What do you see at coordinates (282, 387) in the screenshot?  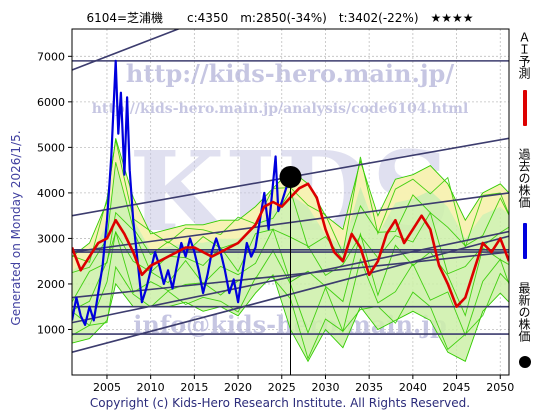 I see `x-tick-label: 2025` at bounding box center [282, 387].